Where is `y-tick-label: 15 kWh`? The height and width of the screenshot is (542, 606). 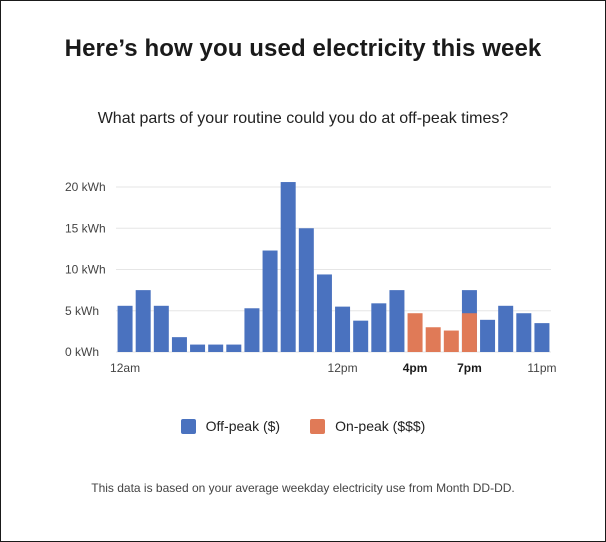
y-tick-label: 15 kWh is located at coordinates (85, 228).